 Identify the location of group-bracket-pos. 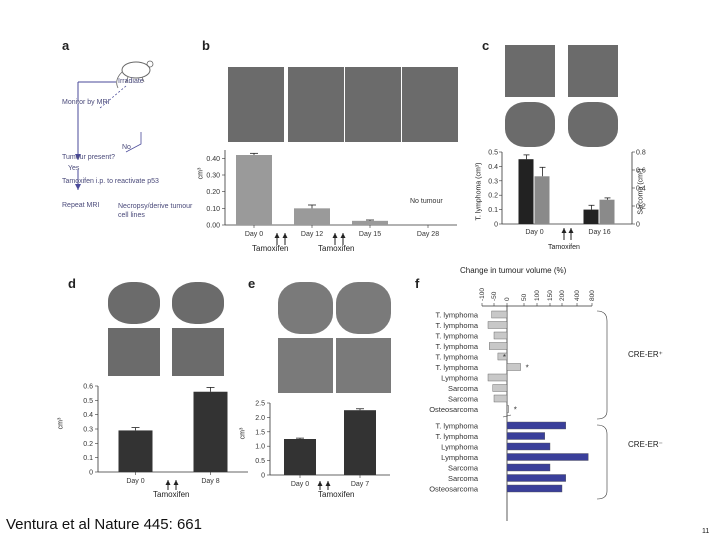
(602, 365).